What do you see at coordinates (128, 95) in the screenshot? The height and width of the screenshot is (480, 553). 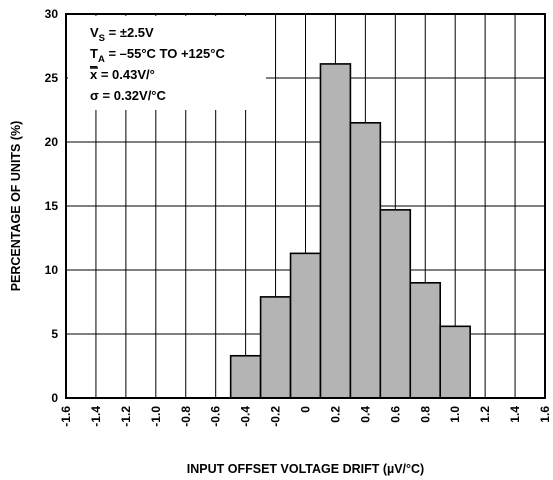 I see `annotation-line: σ = 0.32V/°C` at bounding box center [128, 95].